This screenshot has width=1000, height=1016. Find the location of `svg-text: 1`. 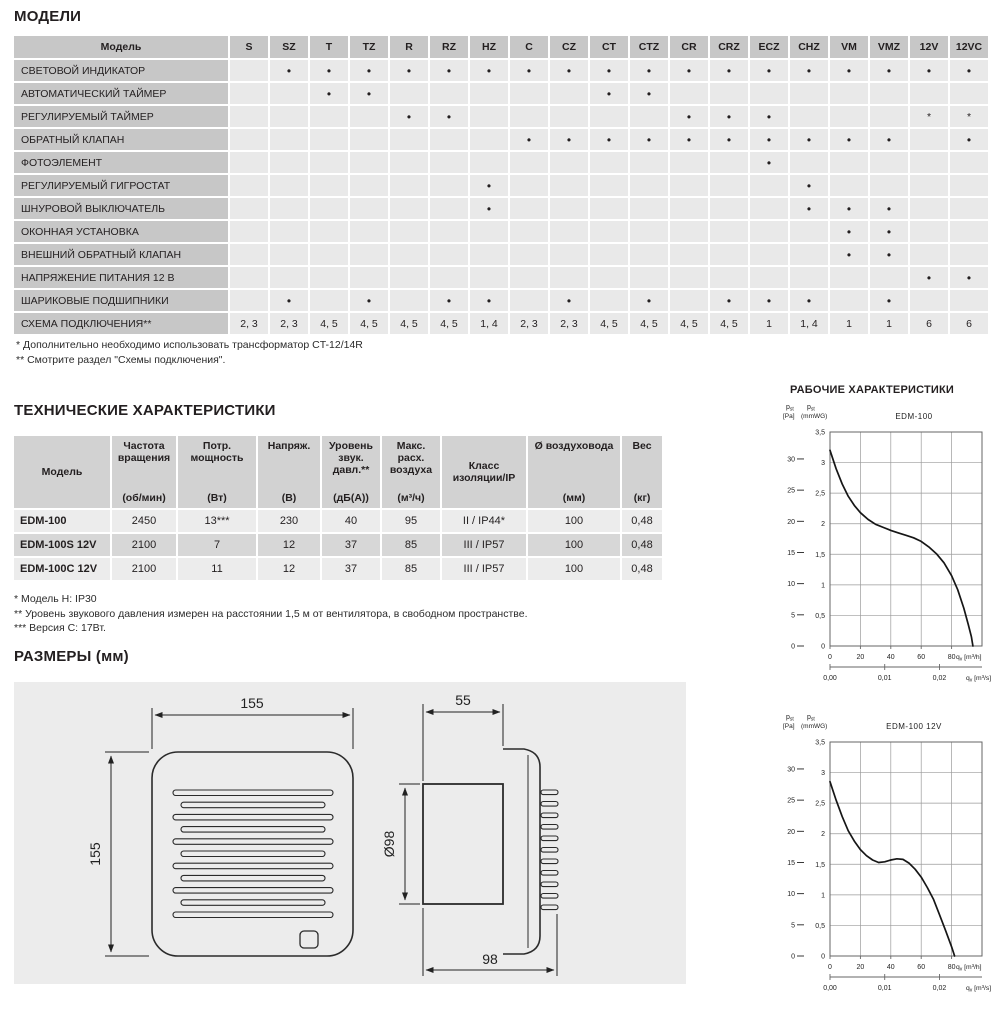

svg-text: 1 is located at coordinates (823, 585).